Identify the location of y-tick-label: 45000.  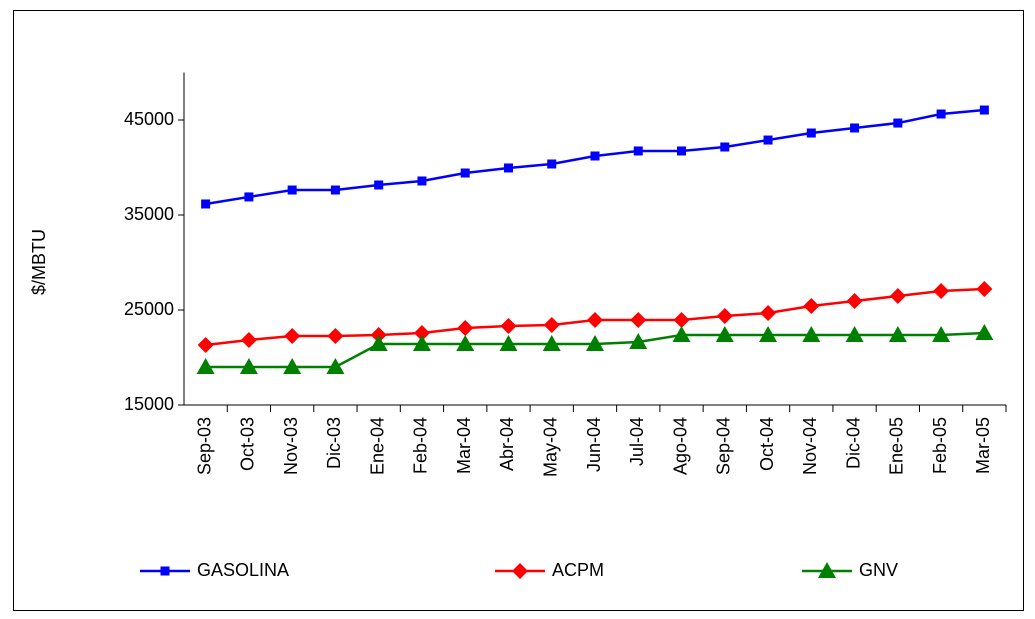
(149, 119).